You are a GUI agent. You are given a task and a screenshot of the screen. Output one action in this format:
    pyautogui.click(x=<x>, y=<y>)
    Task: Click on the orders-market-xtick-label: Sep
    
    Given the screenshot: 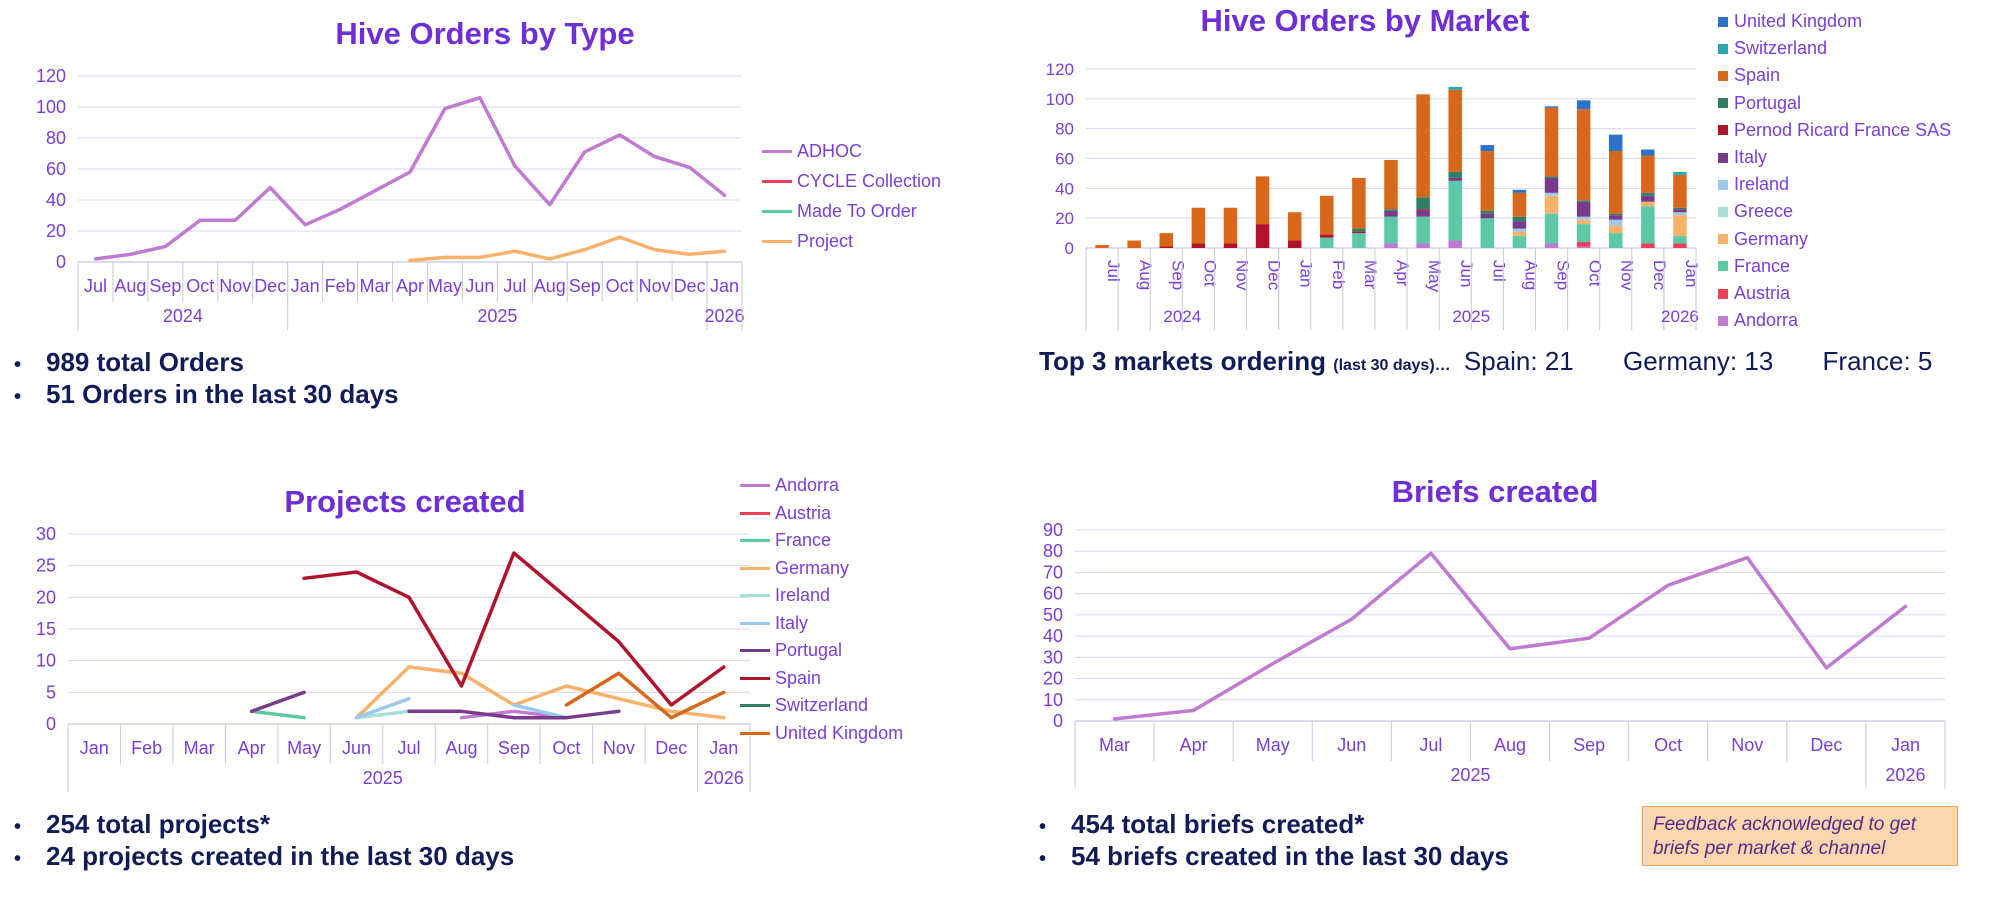 What is the action you would take?
    pyautogui.click(x=1177, y=275)
    